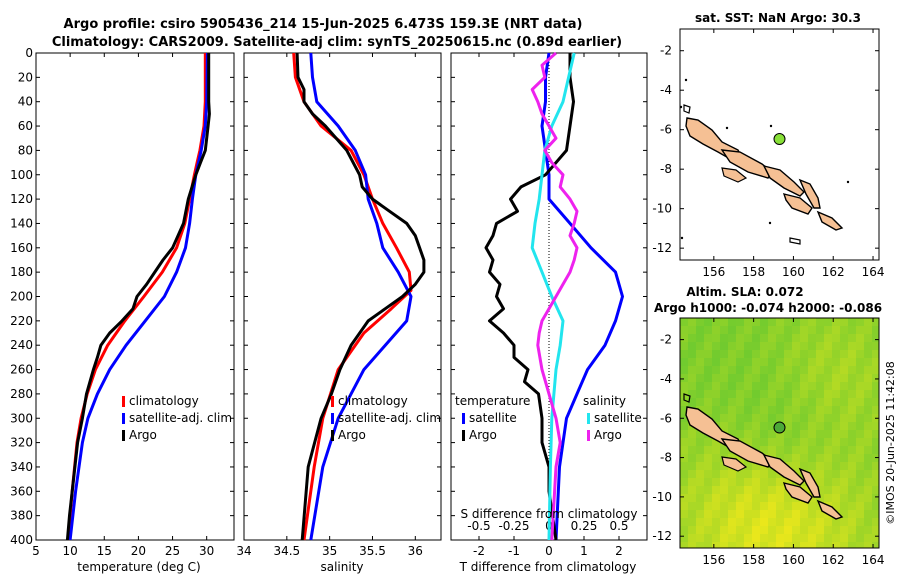 The width and height of the screenshot is (900, 584). What do you see at coordinates (830, 220) in the screenshot?
I see `island-makira` at bounding box center [830, 220].